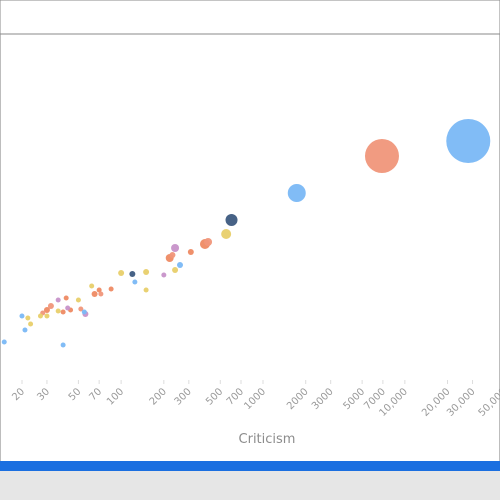 This screenshot has height=500, width=500. Describe the element at coordinates (250, 466) in the screenshot. I see `status-bar` at that location.